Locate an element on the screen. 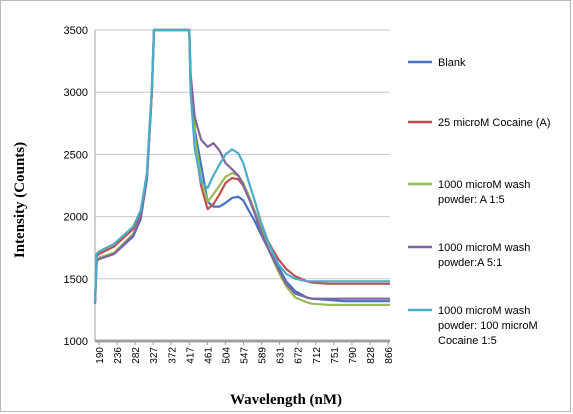 Image resolution: width=573 pixels, height=414 pixels. y-tick-label: 2500 is located at coordinates (76, 155).